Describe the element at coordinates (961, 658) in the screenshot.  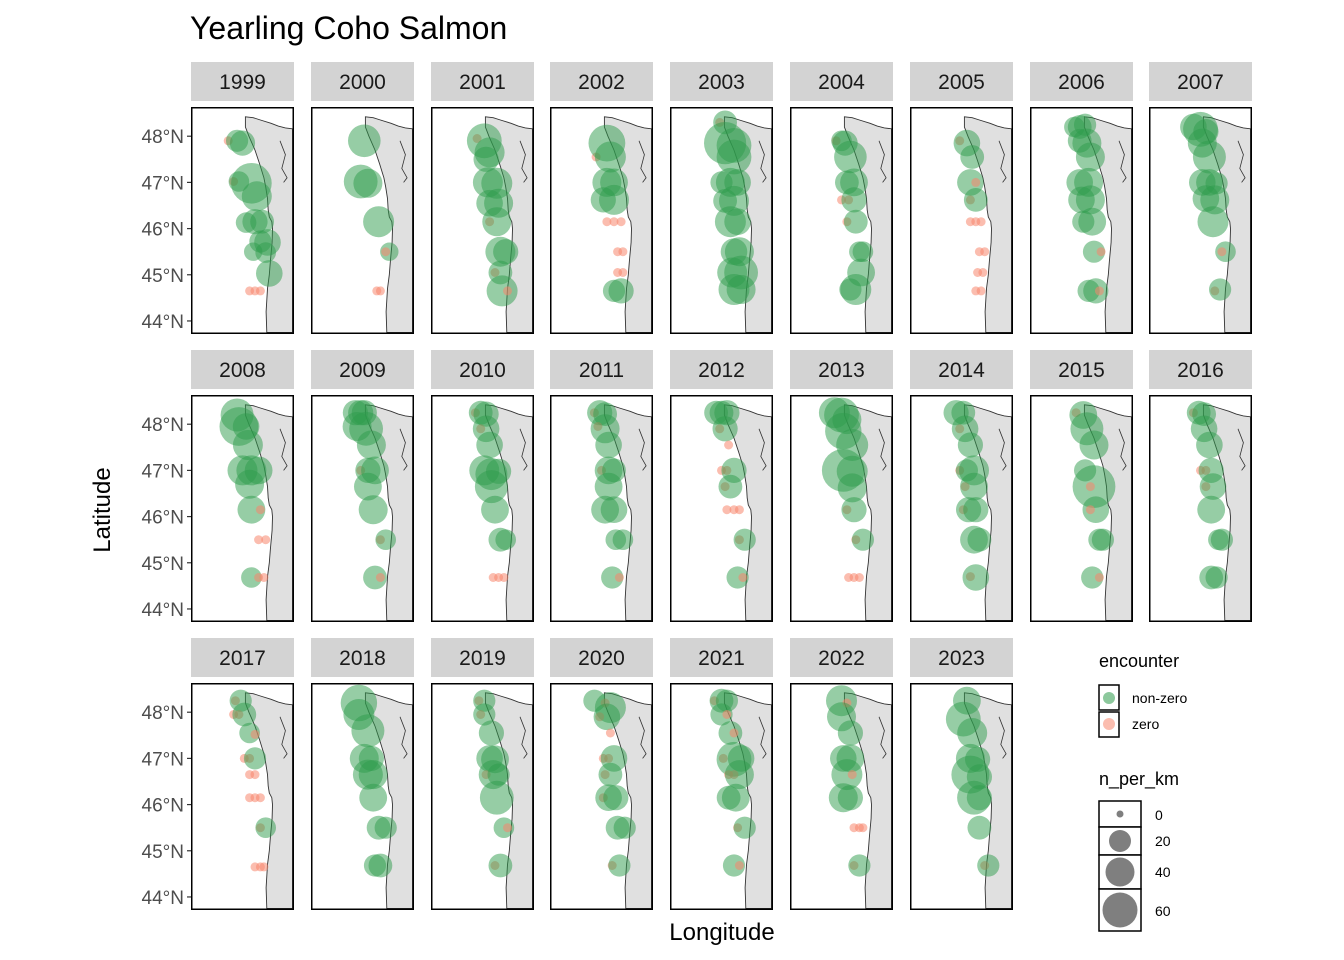
I see `facet-strip-label: 2023` at that location.